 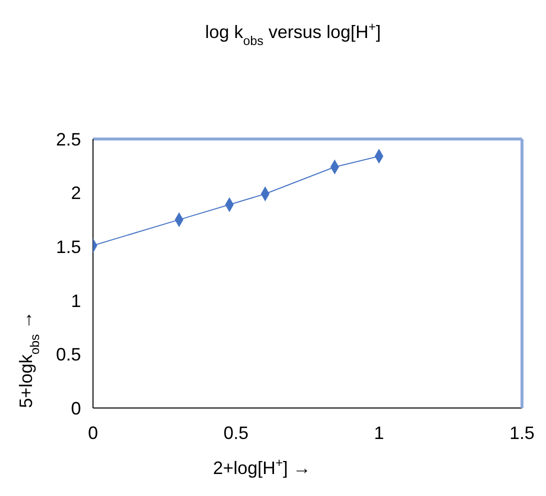 I want to click on x-tick-label: 0, so click(x=93, y=432).